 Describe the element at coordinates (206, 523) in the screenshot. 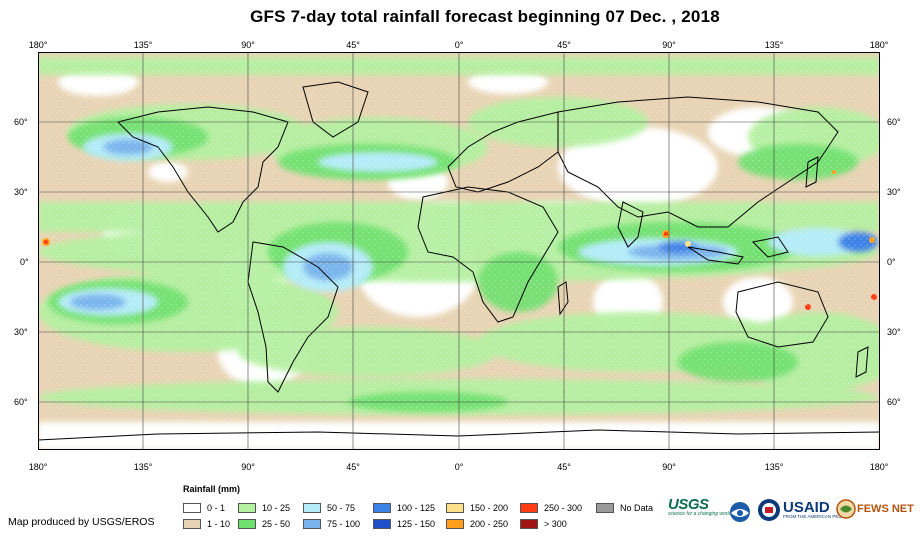

I see `legend-item: 1 - 10` at that location.